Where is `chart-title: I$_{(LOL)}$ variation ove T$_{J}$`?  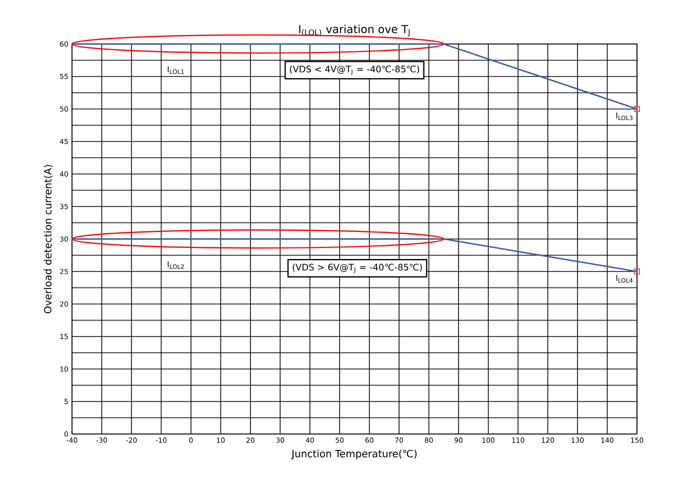
chart-title: I$_{(LOL)}$ variation ove T$_{J}$ is located at coordinates (354, 30).